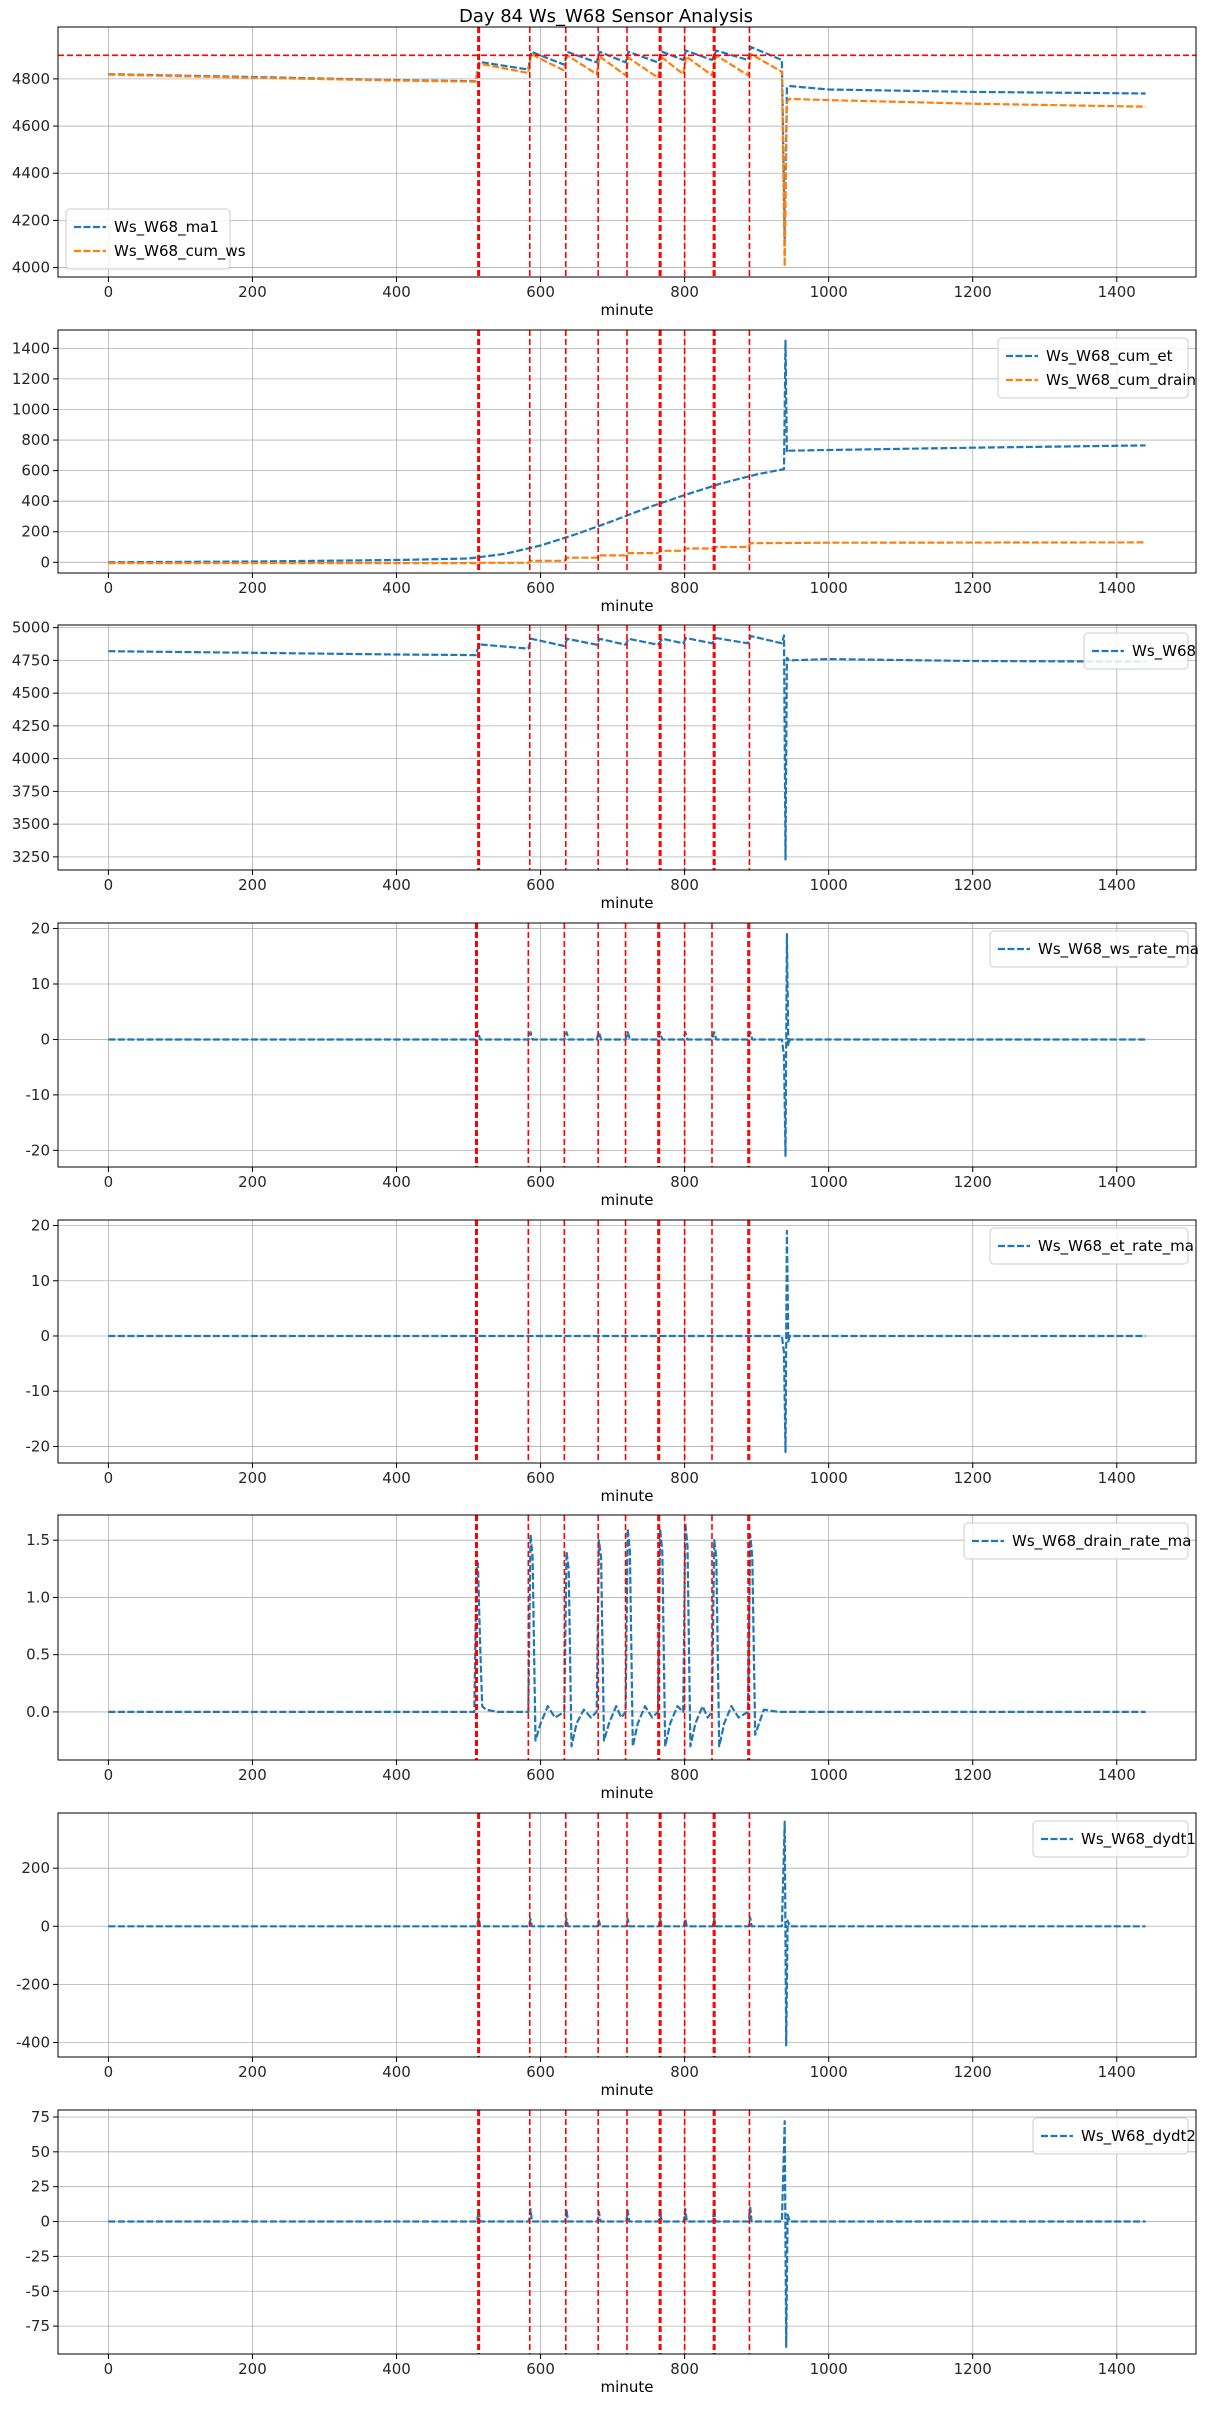 This screenshot has width=1211, height=2411. What do you see at coordinates (1121, 380) in the screenshot?
I see `legend-label: Ws_W68_cum_drain` at bounding box center [1121, 380].